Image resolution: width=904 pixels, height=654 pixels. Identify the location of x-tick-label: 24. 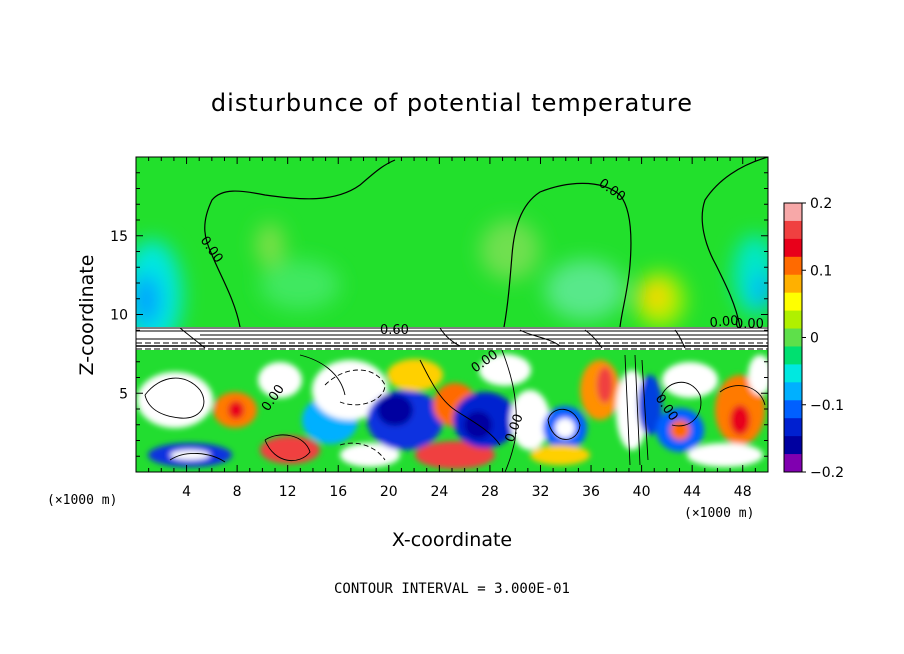
(439, 492).